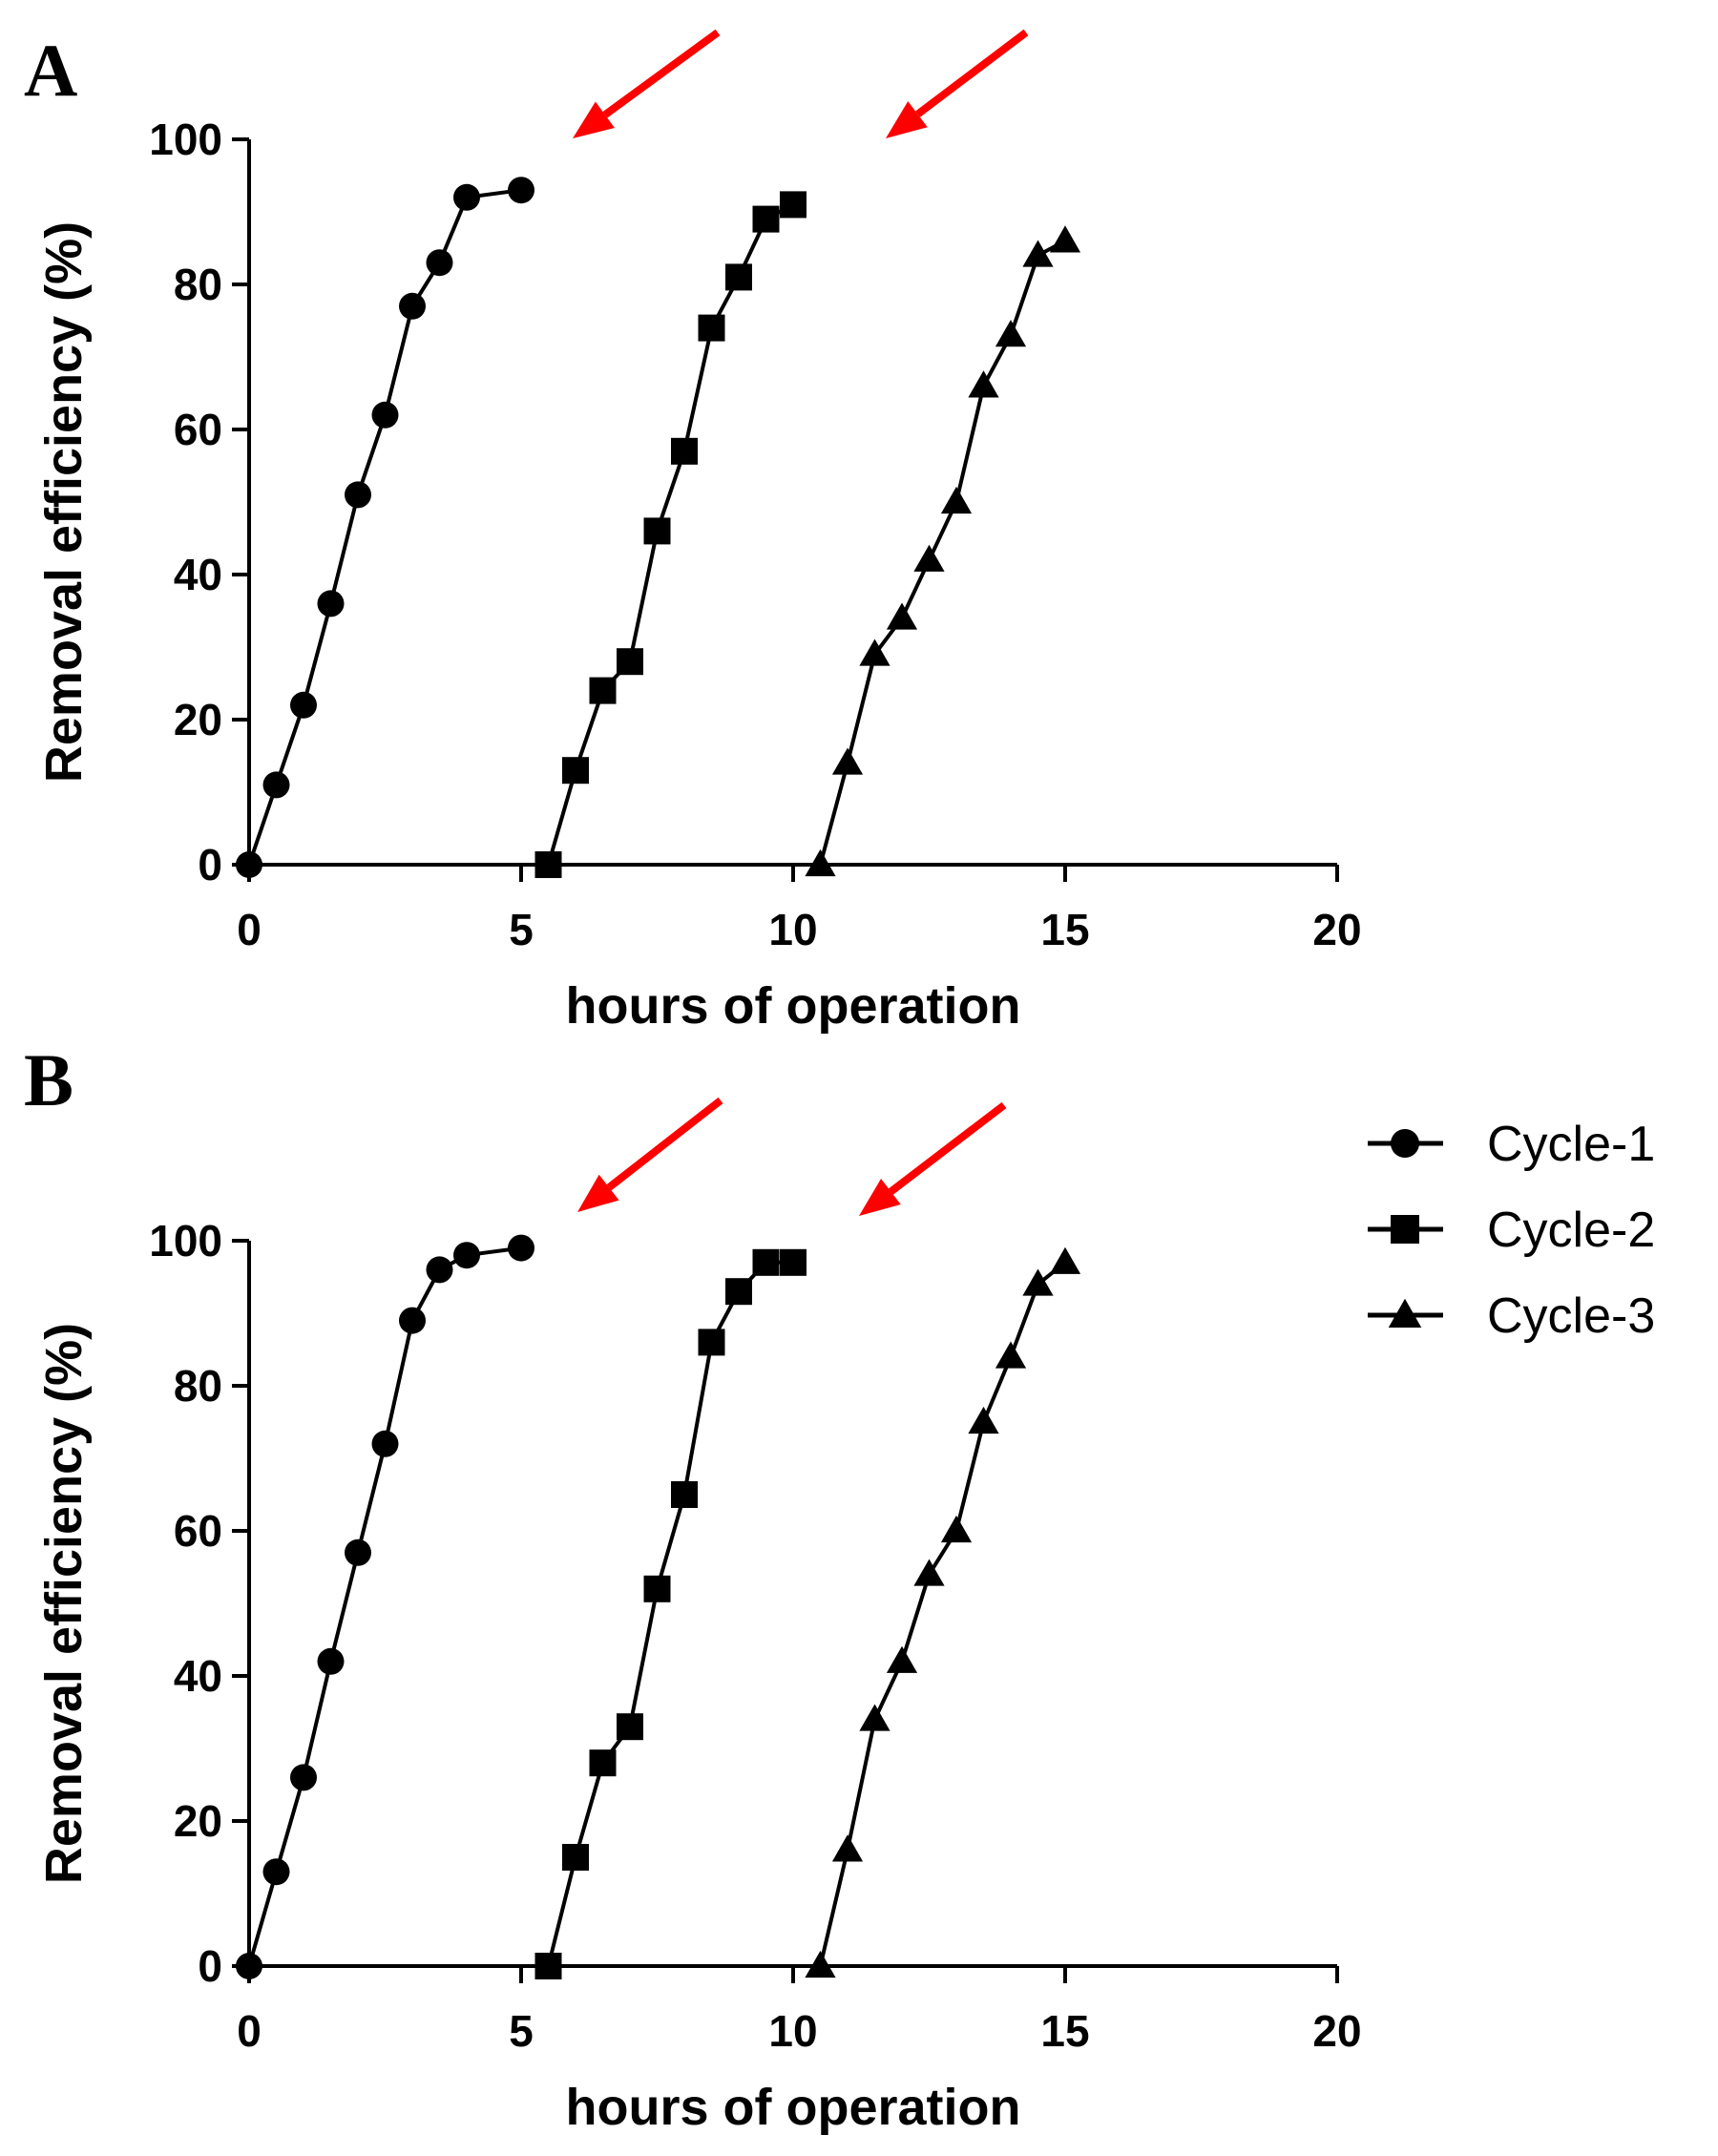 This screenshot has width=1718, height=2156. I want to click on legend: Cycle-1 Cycle-2 Cycle-3, so click(1511, 1230).